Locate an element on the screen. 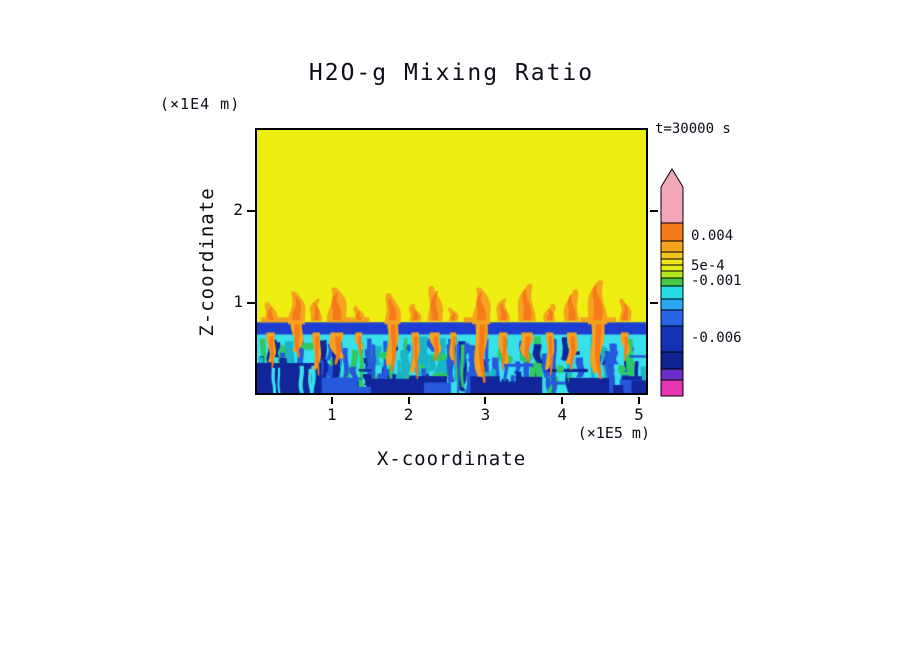 This screenshot has height=654, width=904. x-tick-label: 5 is located at coordinates (639, 414).